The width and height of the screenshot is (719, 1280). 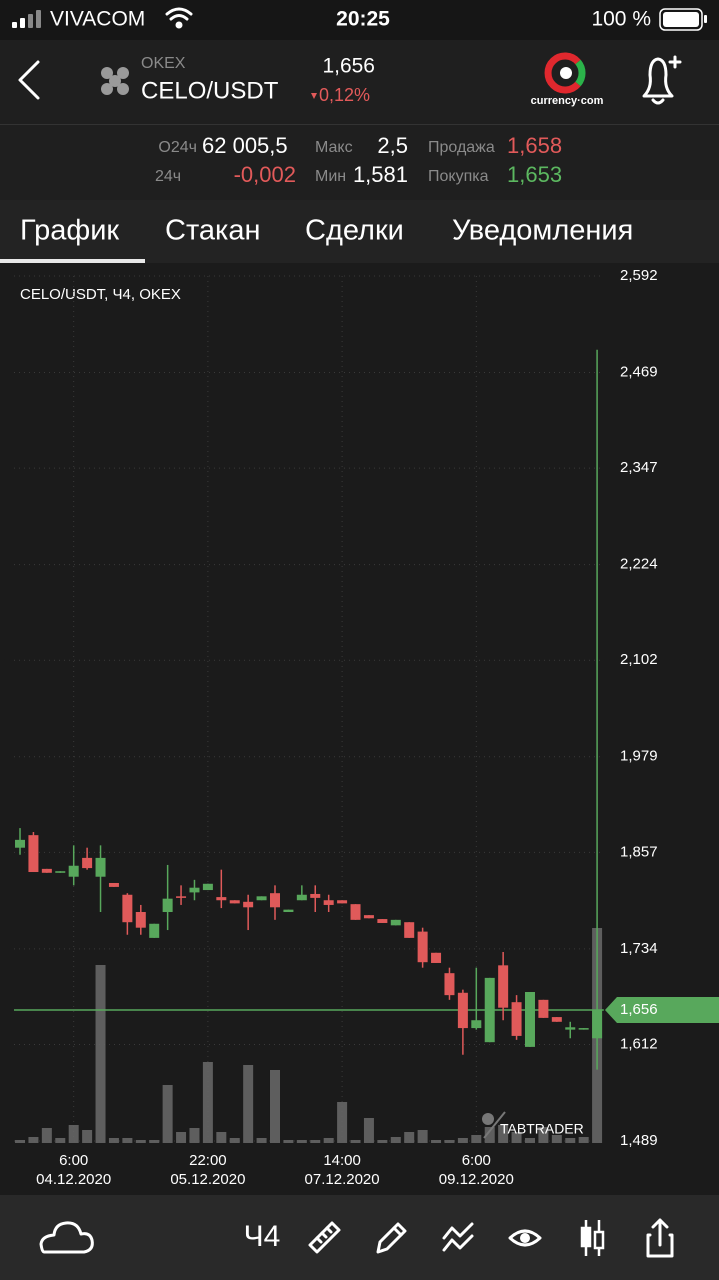 I want to click on tab-bar, so click(x=359, y=231).